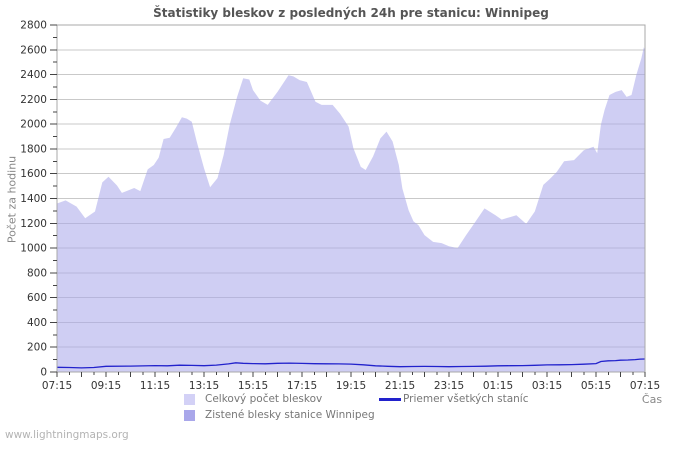 This screenshot has width=700, height=450. Describe the element at coordinates (33, 50) in the screenshot. I see `svg-text: 2600` at that location.